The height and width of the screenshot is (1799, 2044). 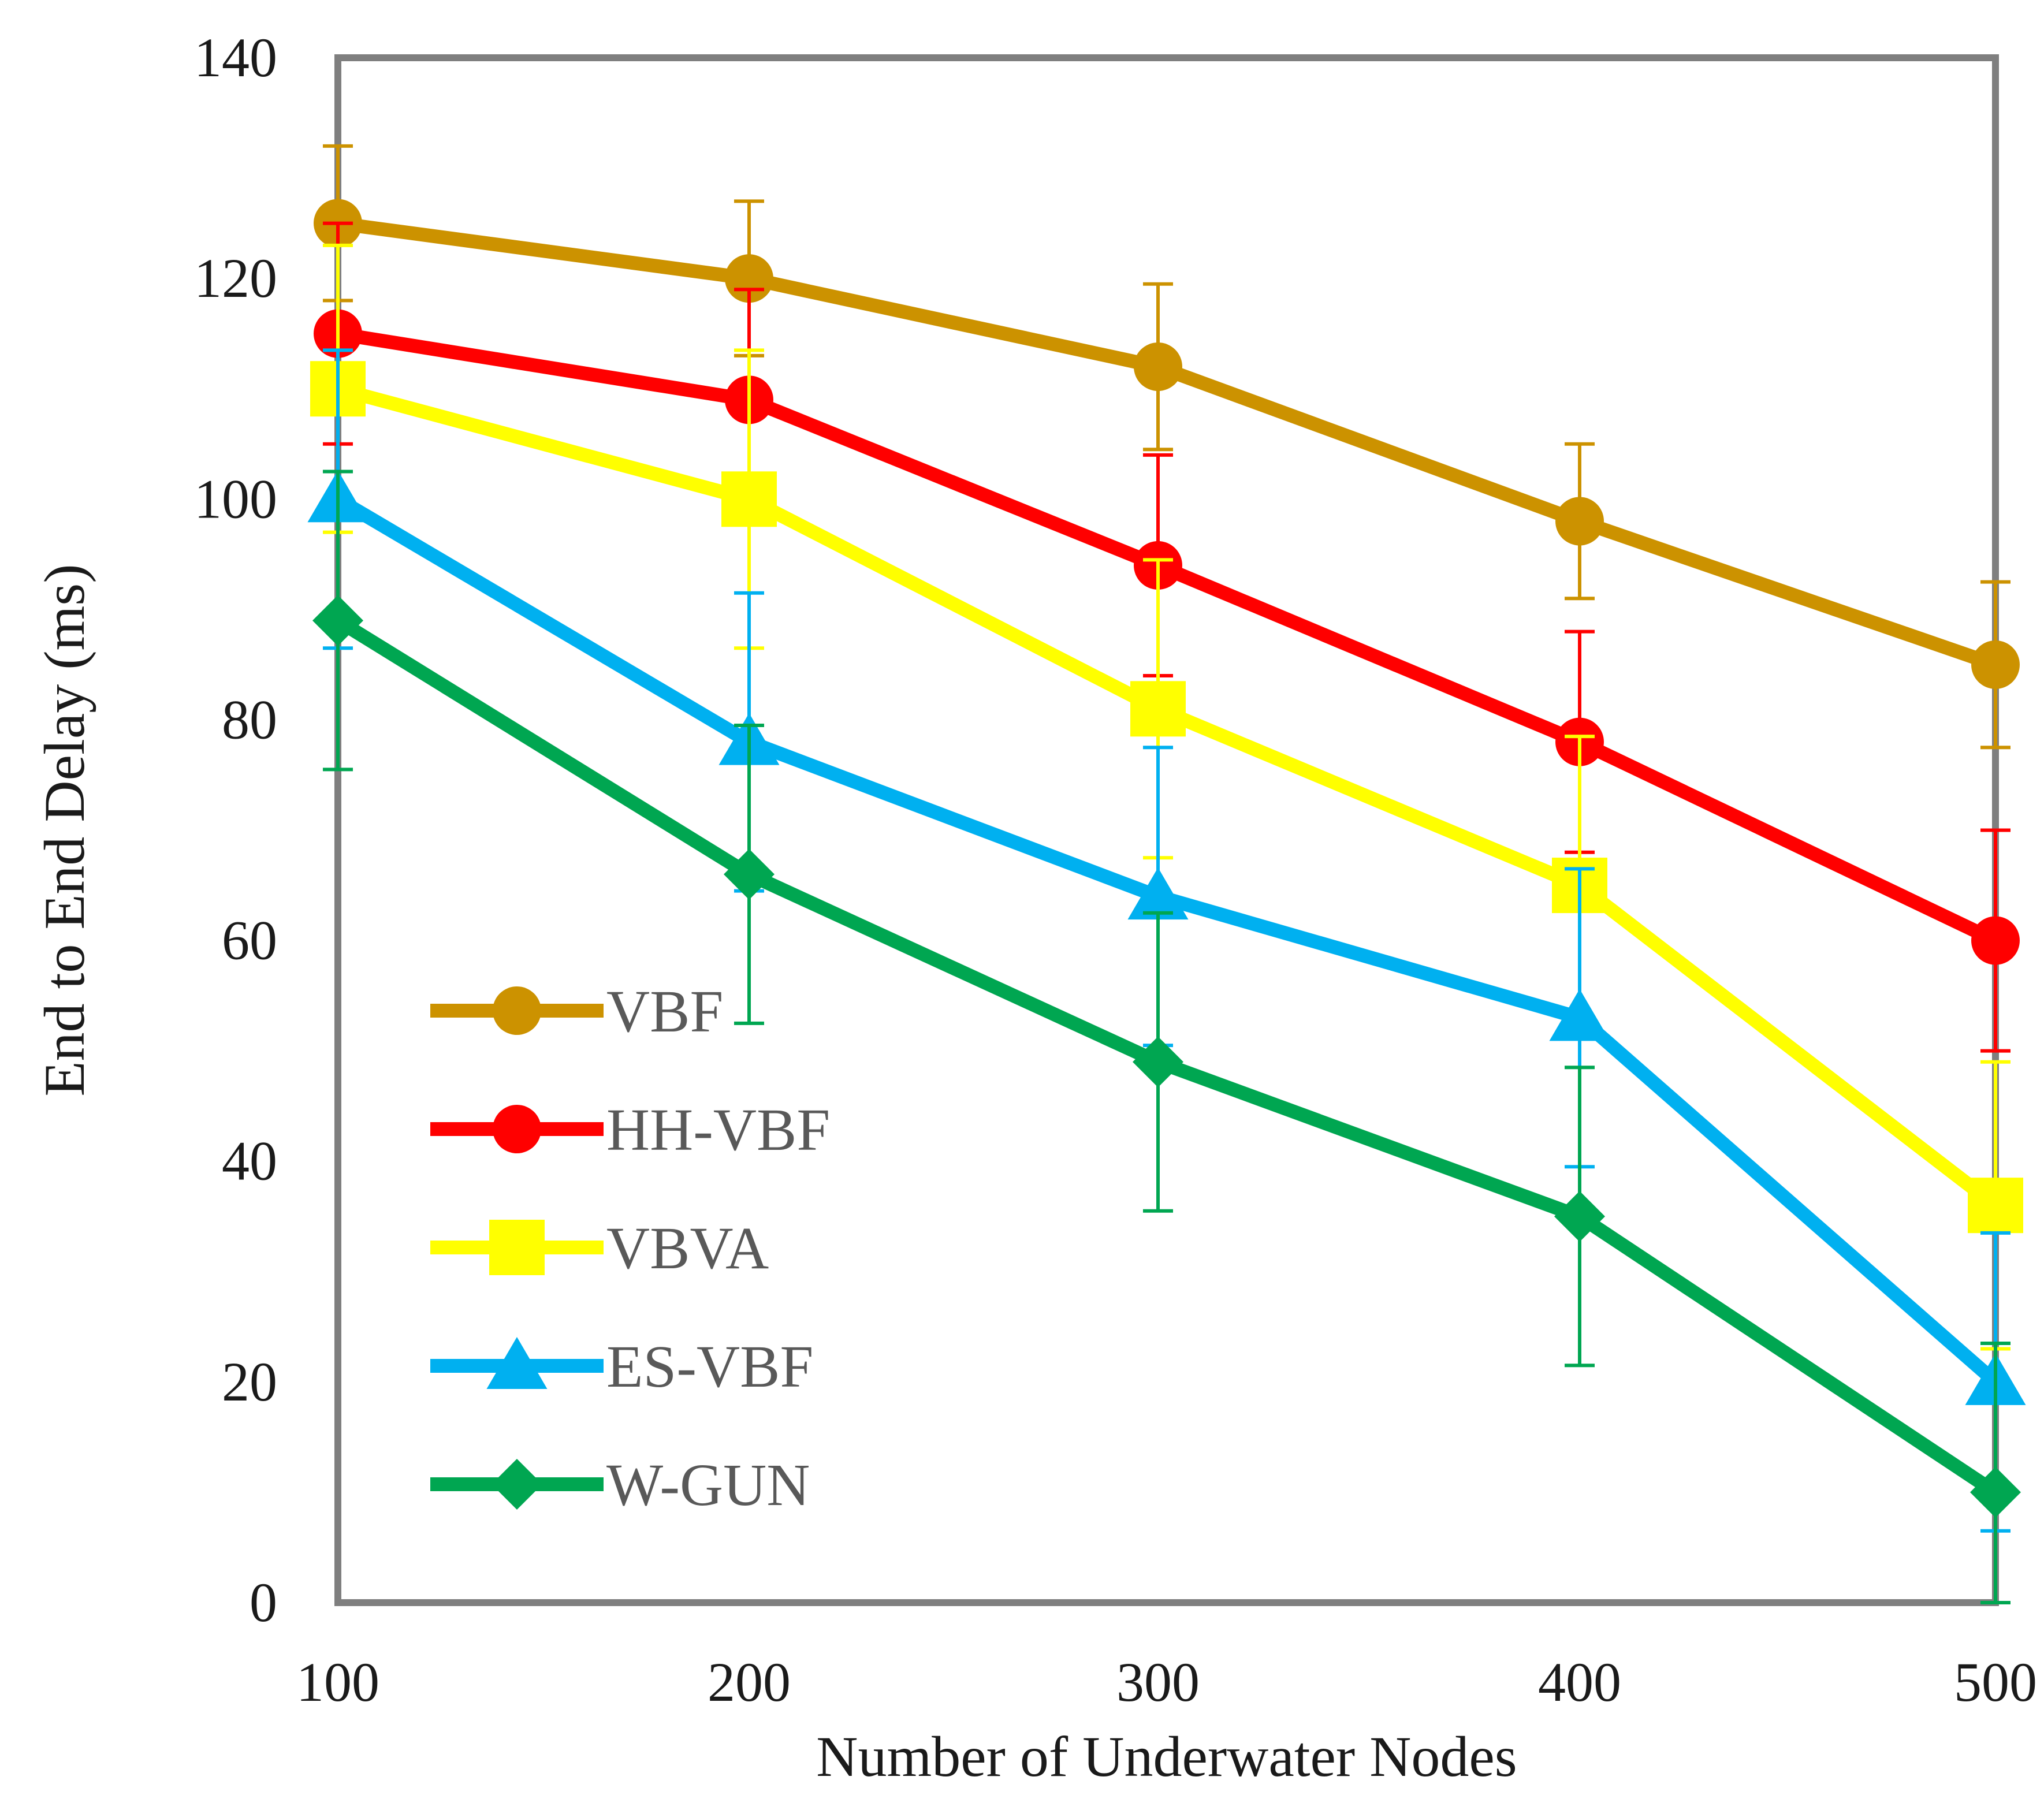 I want to click on x-axis-title: Number of Underwater Nodes, so click(x=1167, y=1756).